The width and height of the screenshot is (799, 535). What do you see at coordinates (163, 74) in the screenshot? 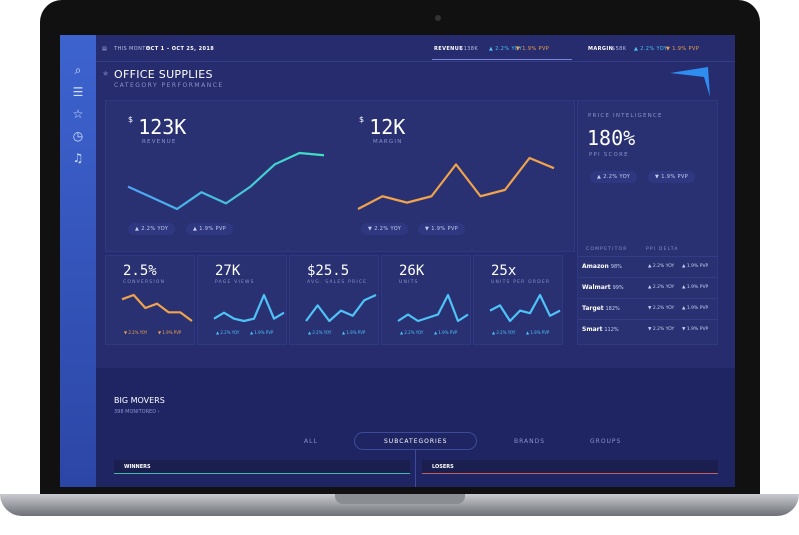
I see `page-title: OFFICE SUPPLIES` at bounding box center [163, 74].